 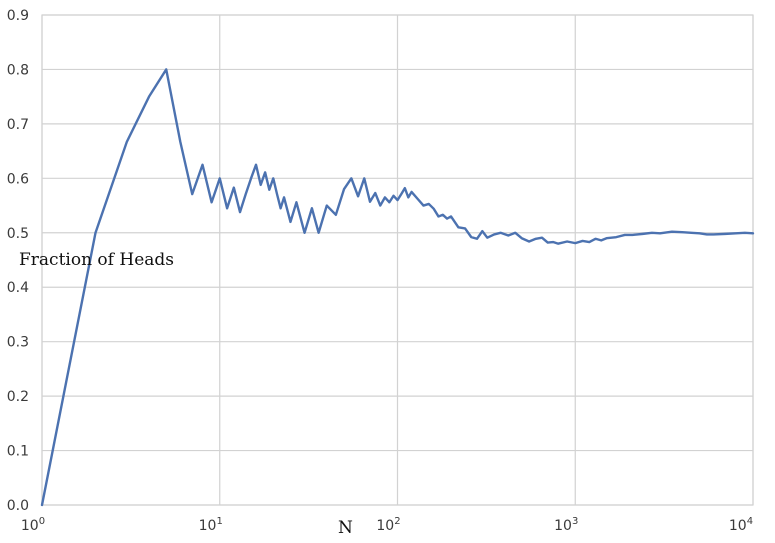 I want to click on x-tick-label: 10³, so click(x=566, y=525).